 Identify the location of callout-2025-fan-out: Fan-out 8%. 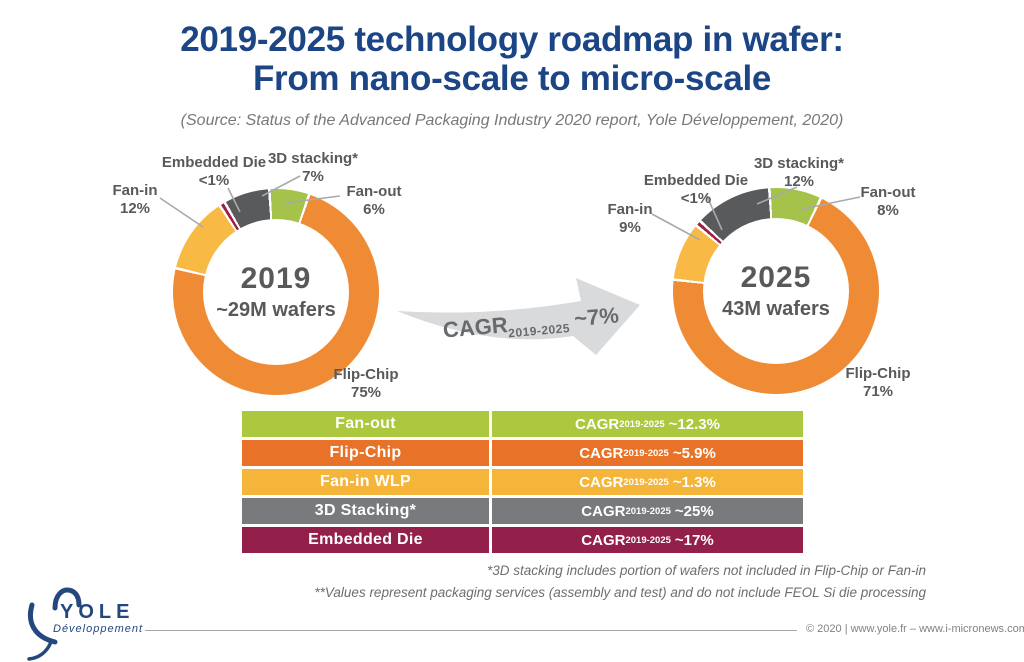
(888, 201).